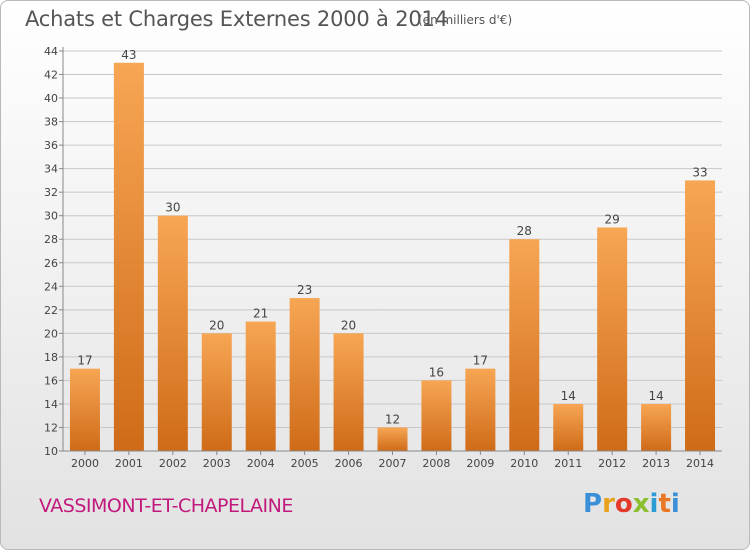  I want to click on y-tick-label: 26, so click(51, 263).